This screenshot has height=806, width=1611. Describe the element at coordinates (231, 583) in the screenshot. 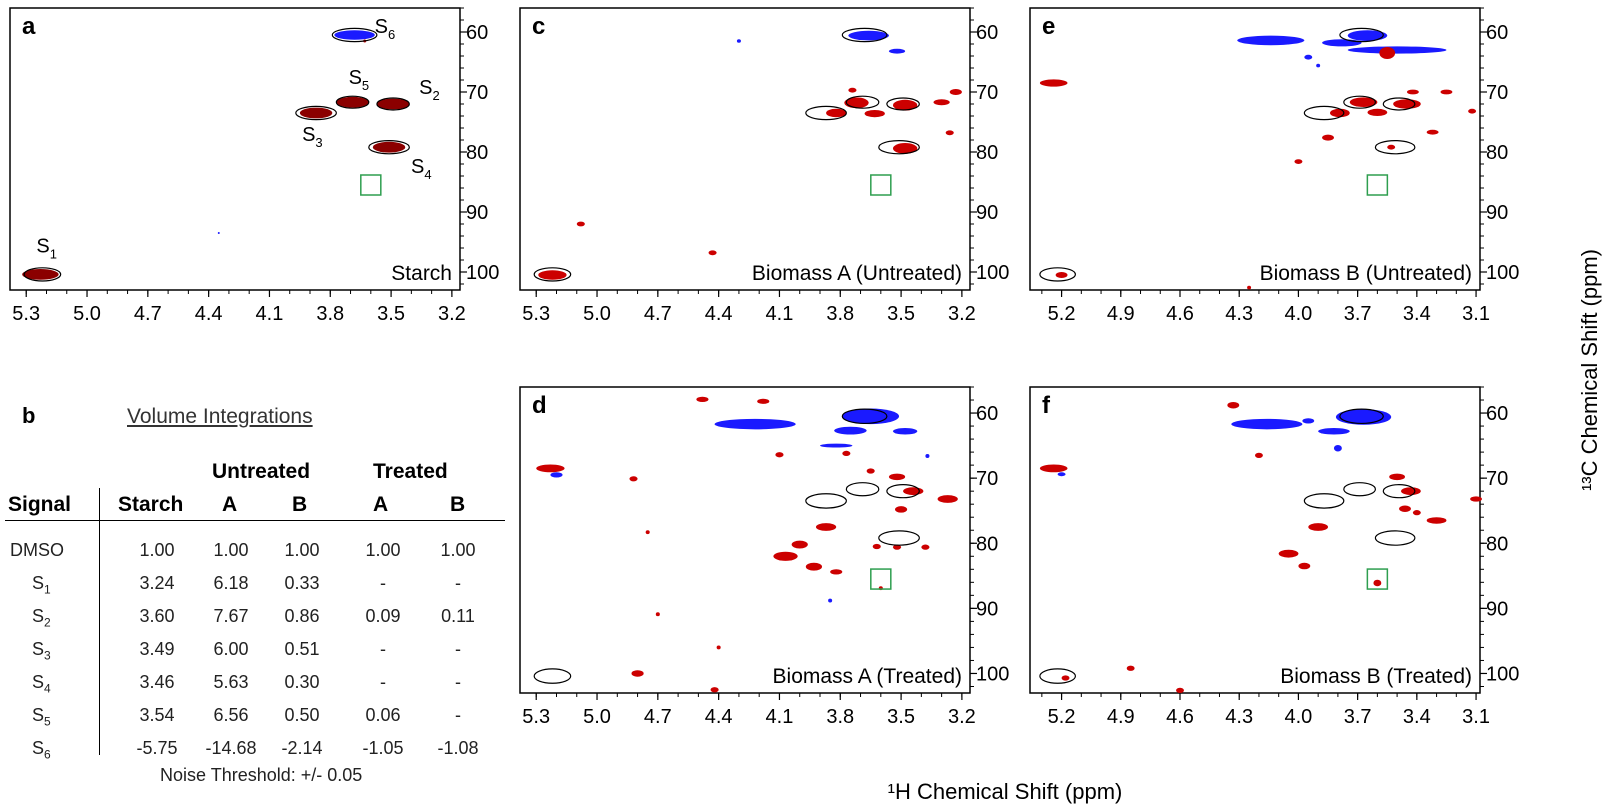

I see `table-cell: 6.18` at that location.